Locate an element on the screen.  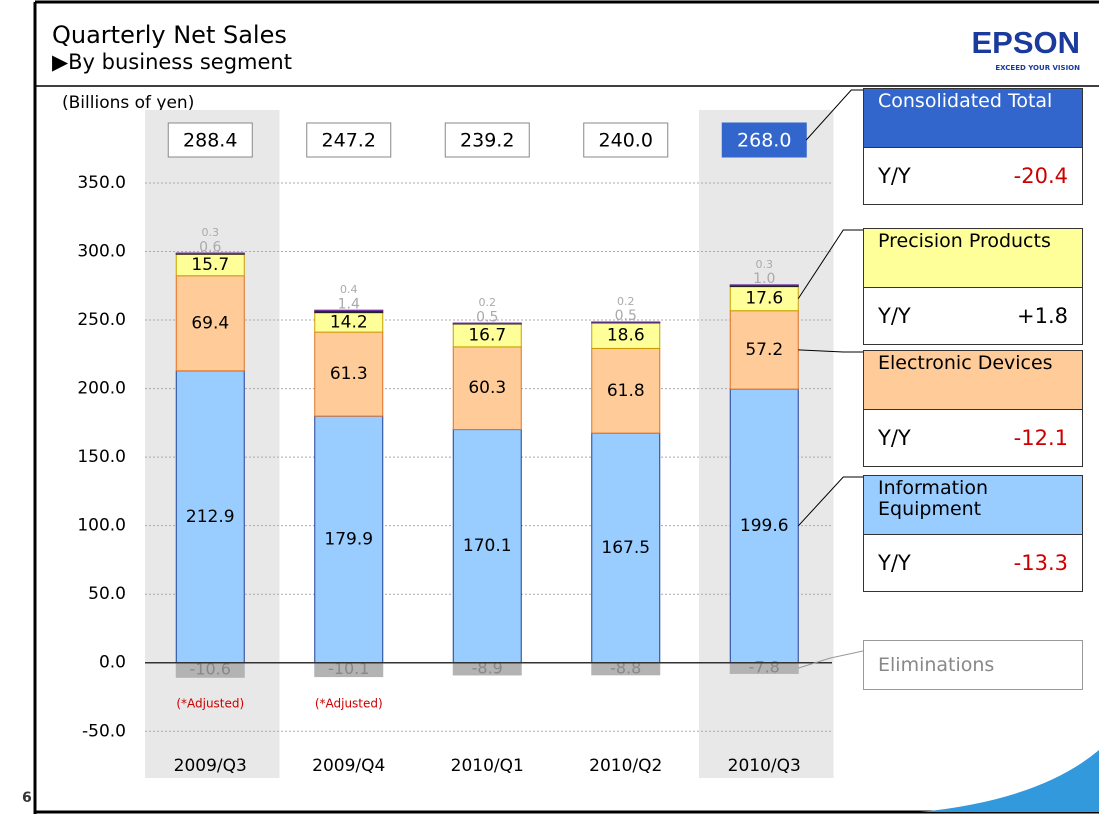
yoy-value: -13.3 is located at coordinates (1040, 563).